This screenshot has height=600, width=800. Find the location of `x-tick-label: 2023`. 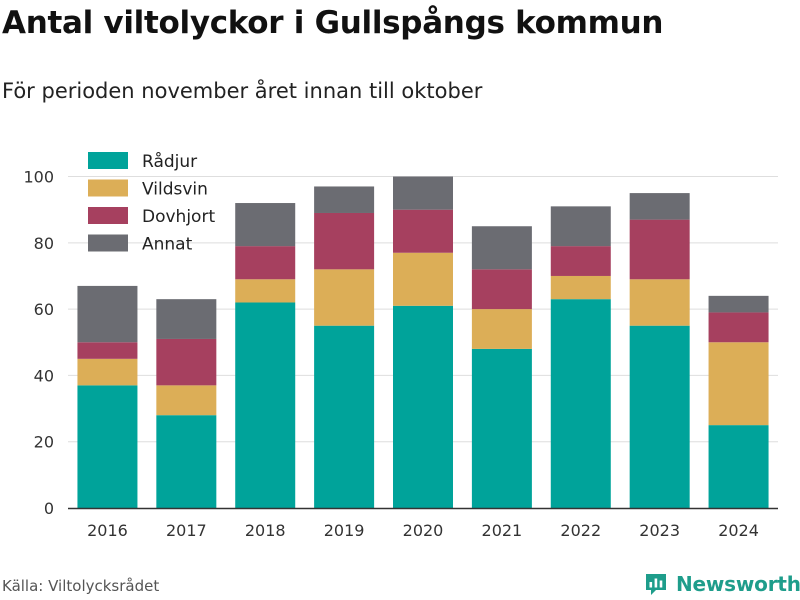

x-tick-label: 2023 is located at coordinates (659, 530).